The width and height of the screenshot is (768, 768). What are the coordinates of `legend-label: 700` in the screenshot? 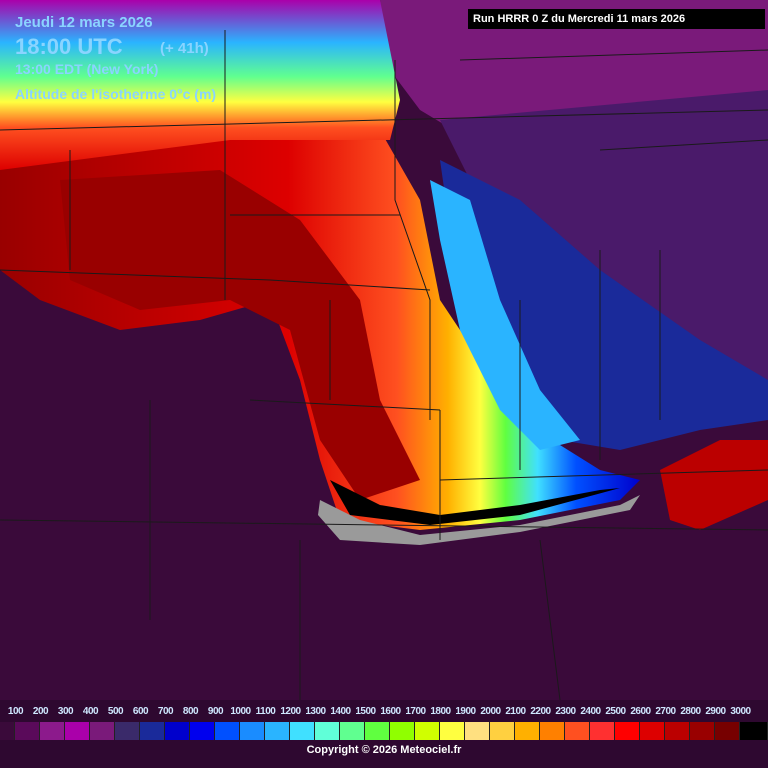 It's located at (165, 711).